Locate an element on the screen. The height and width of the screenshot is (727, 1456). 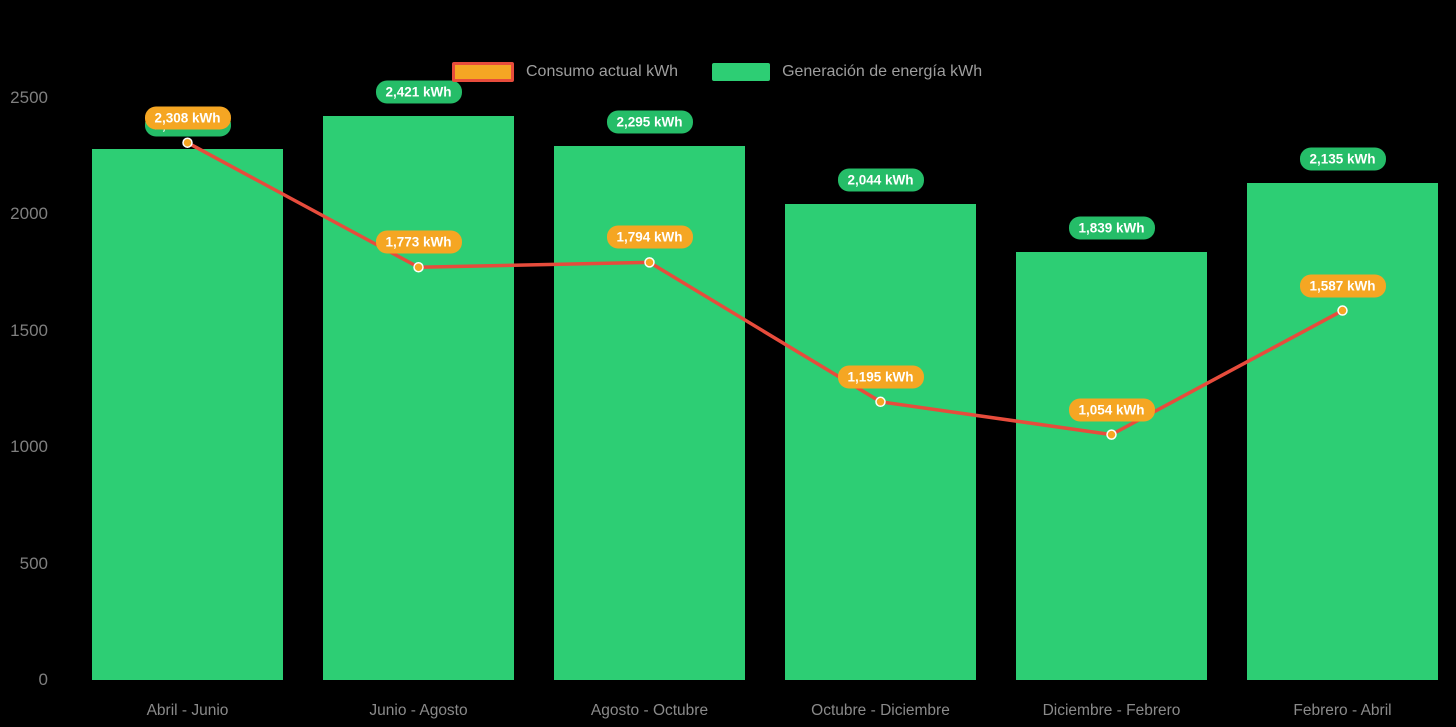
x-axis-category-label: Febrero - Abril is located at coordinates (1342, 710).